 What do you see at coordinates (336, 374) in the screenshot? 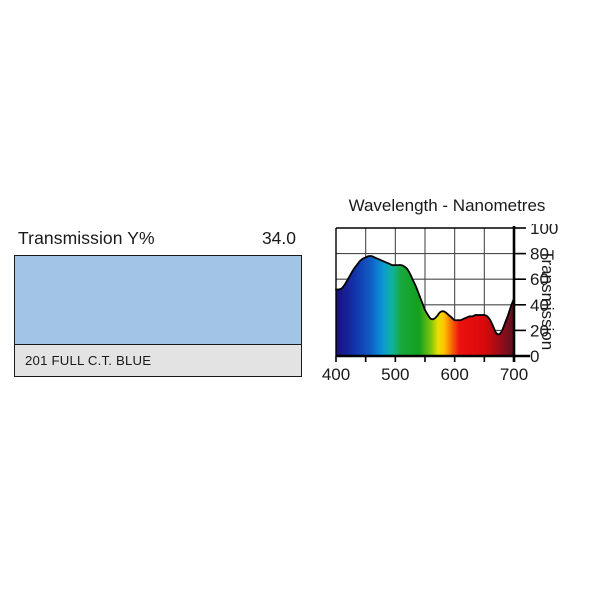
I see `x-tick-label: 400` at bounding box center [336, 374].